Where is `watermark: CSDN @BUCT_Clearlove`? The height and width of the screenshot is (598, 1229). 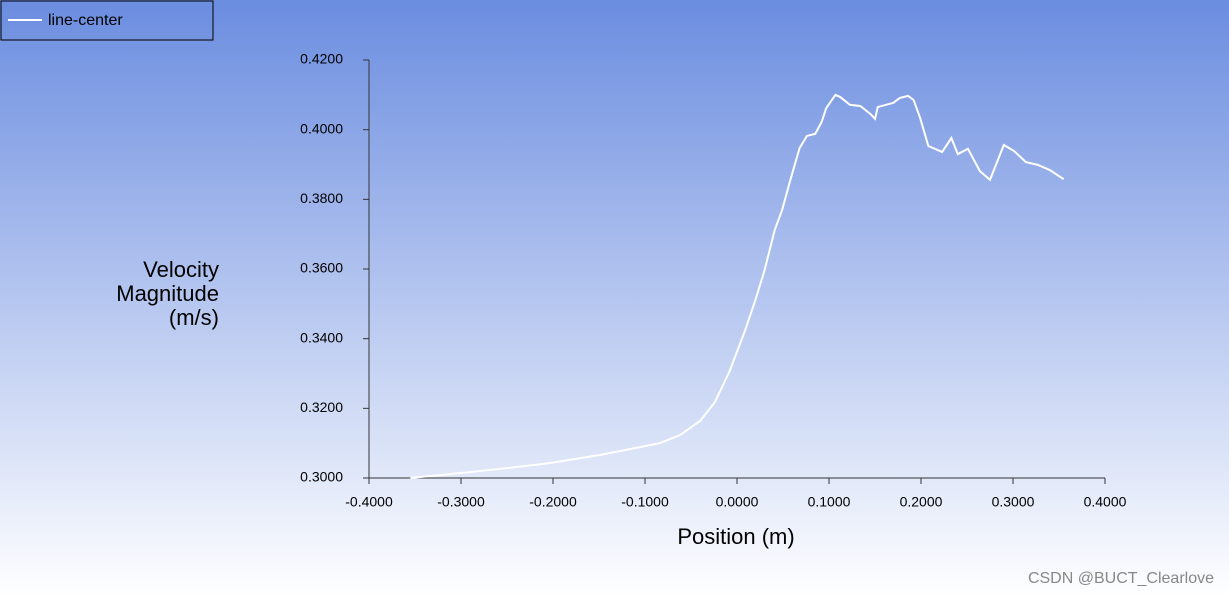
watermark: CSDN @BUCT_Clearlove is located at coordinates (1121, 578).